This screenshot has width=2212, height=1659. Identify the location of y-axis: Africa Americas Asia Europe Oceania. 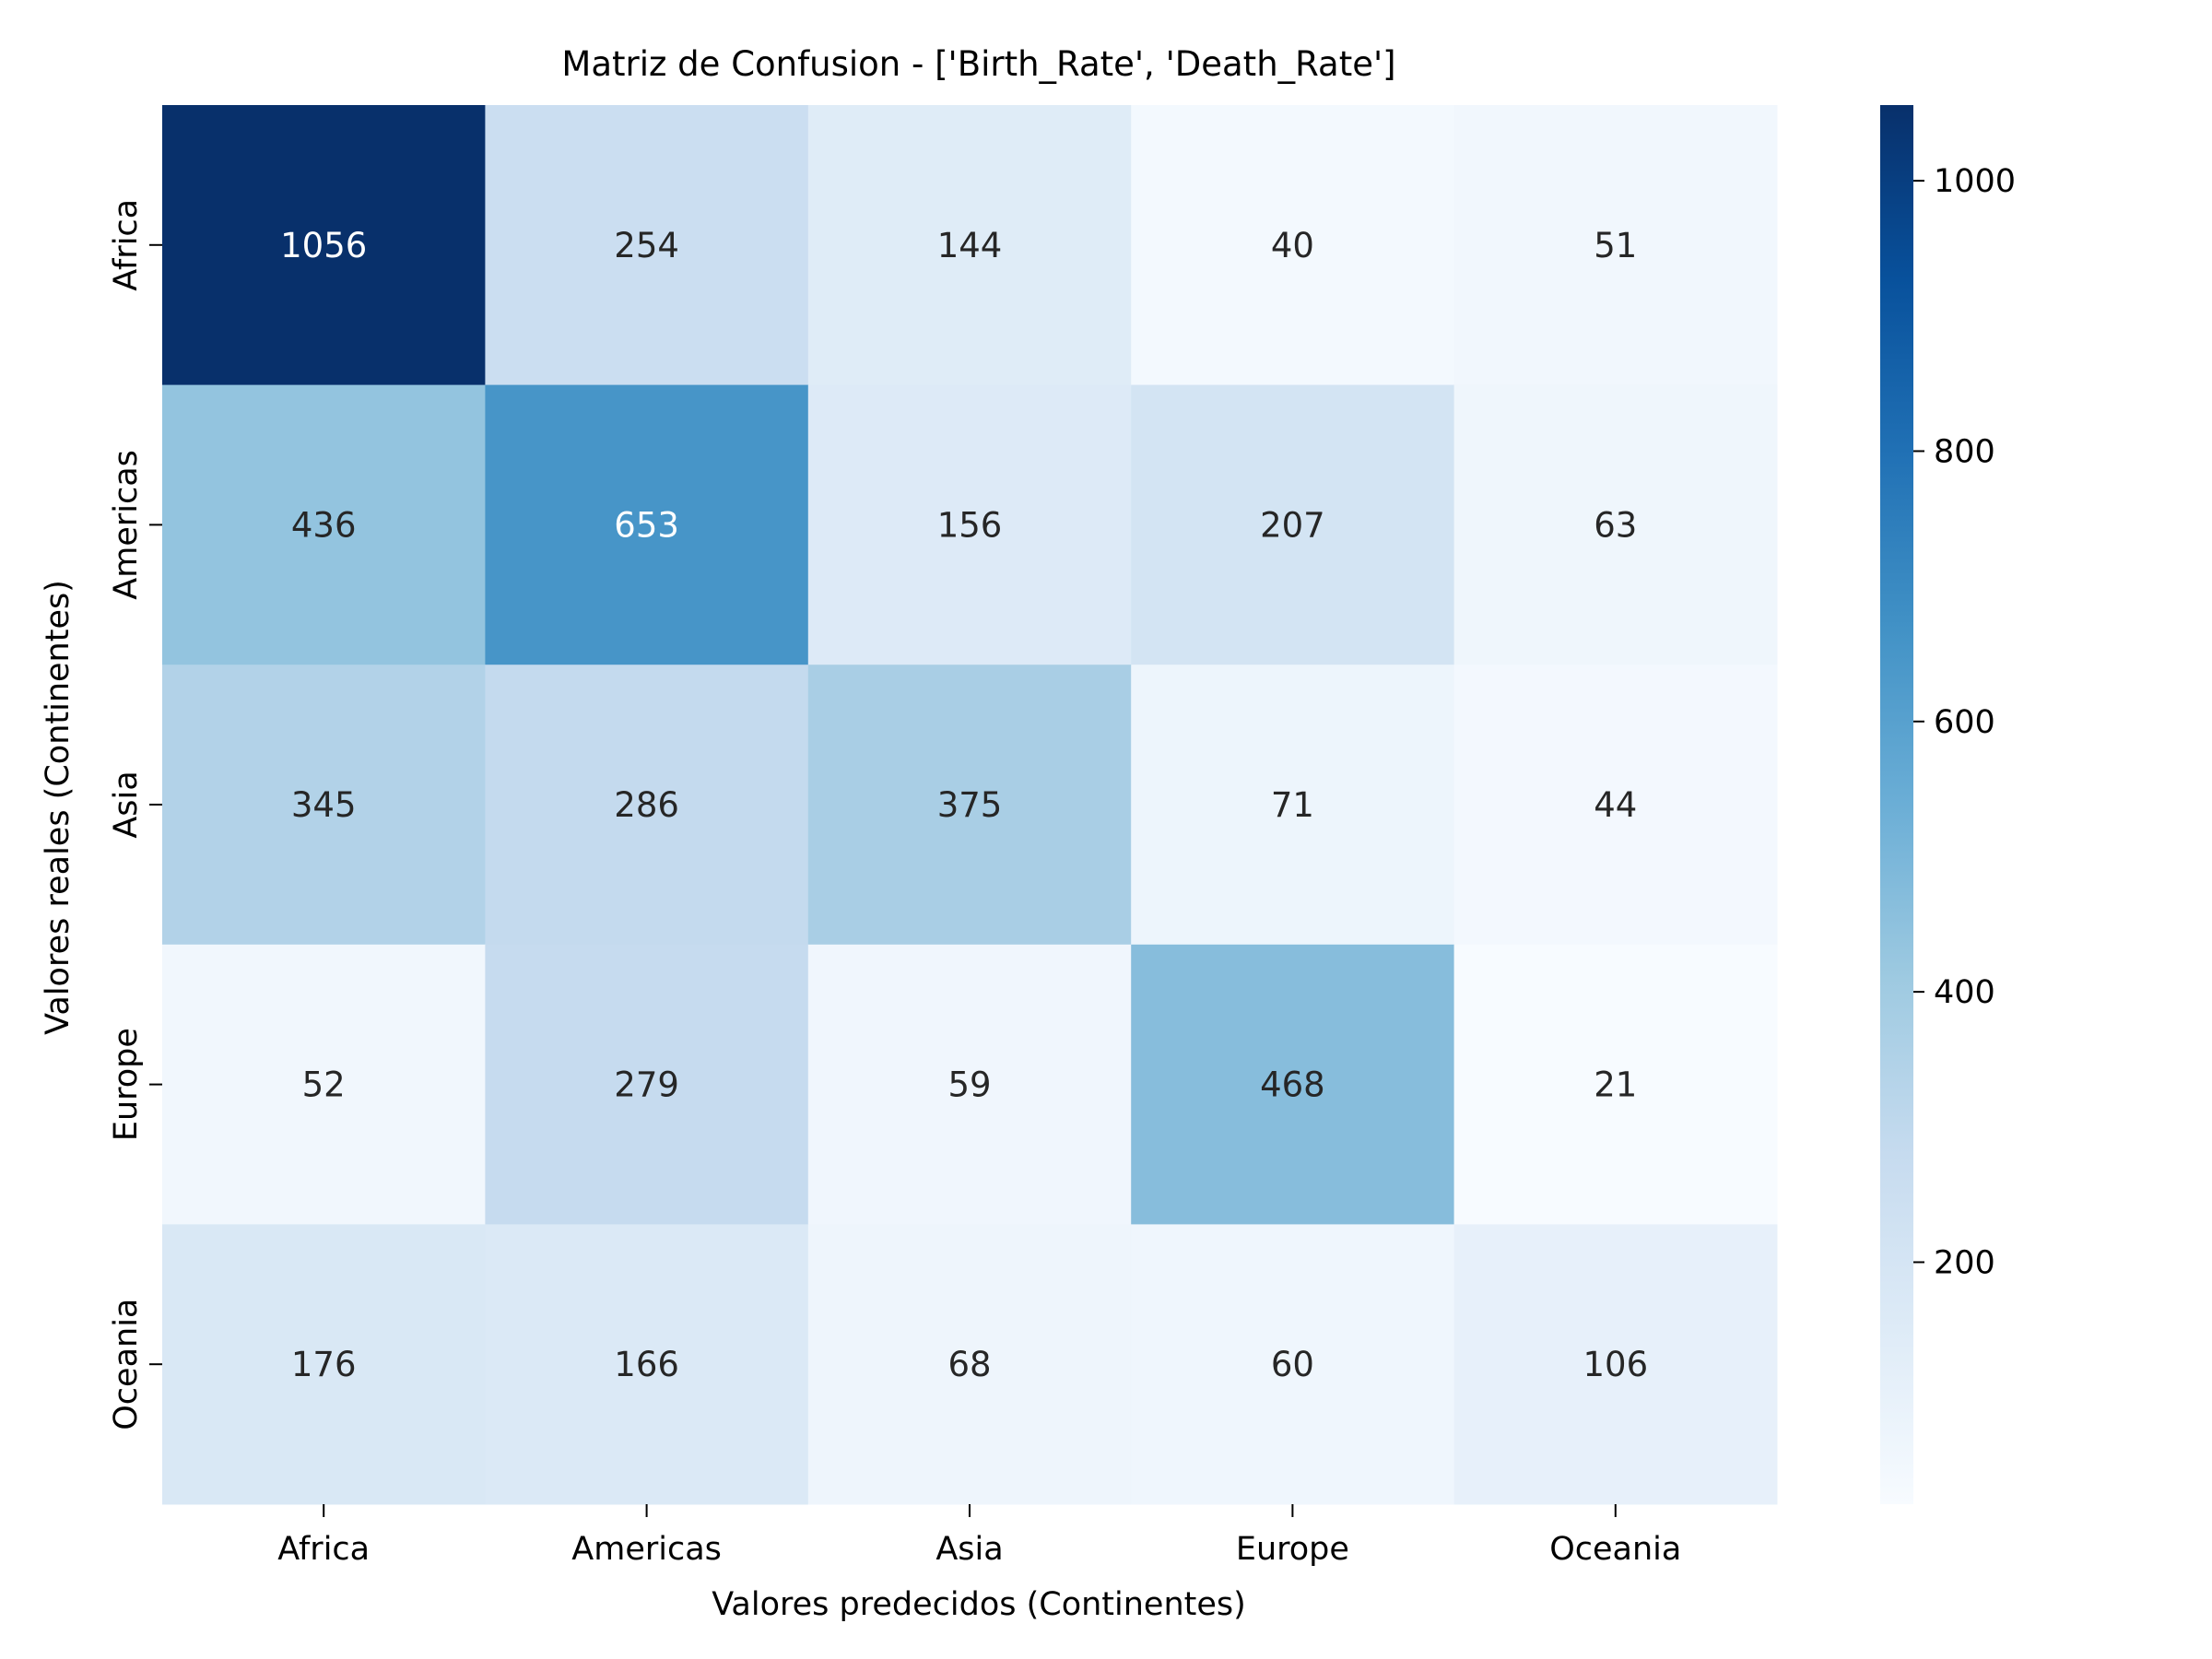
(135, 814).